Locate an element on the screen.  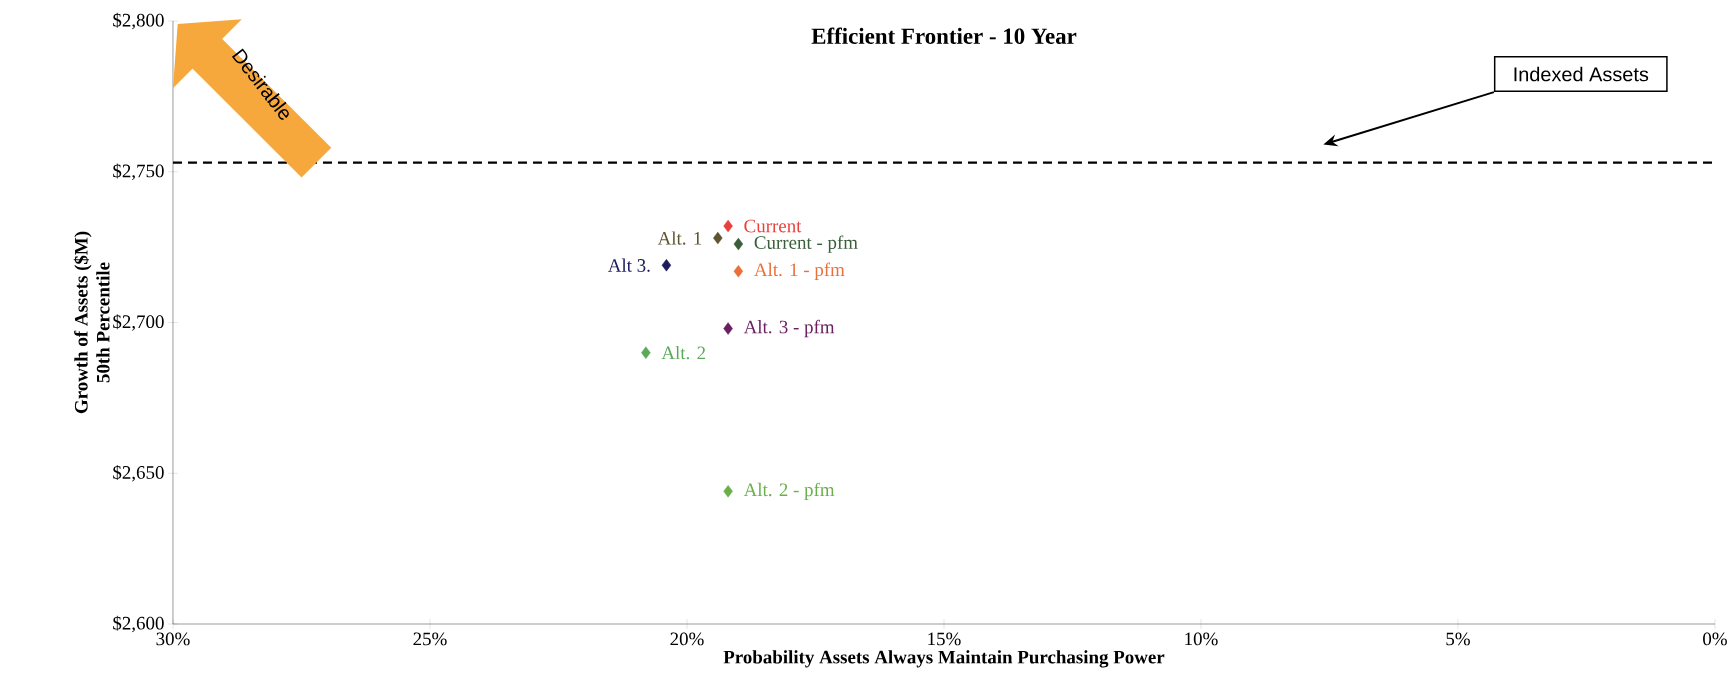
chart-title: Efficient Frontier - 10 Year is located at coordinates (944, 35).